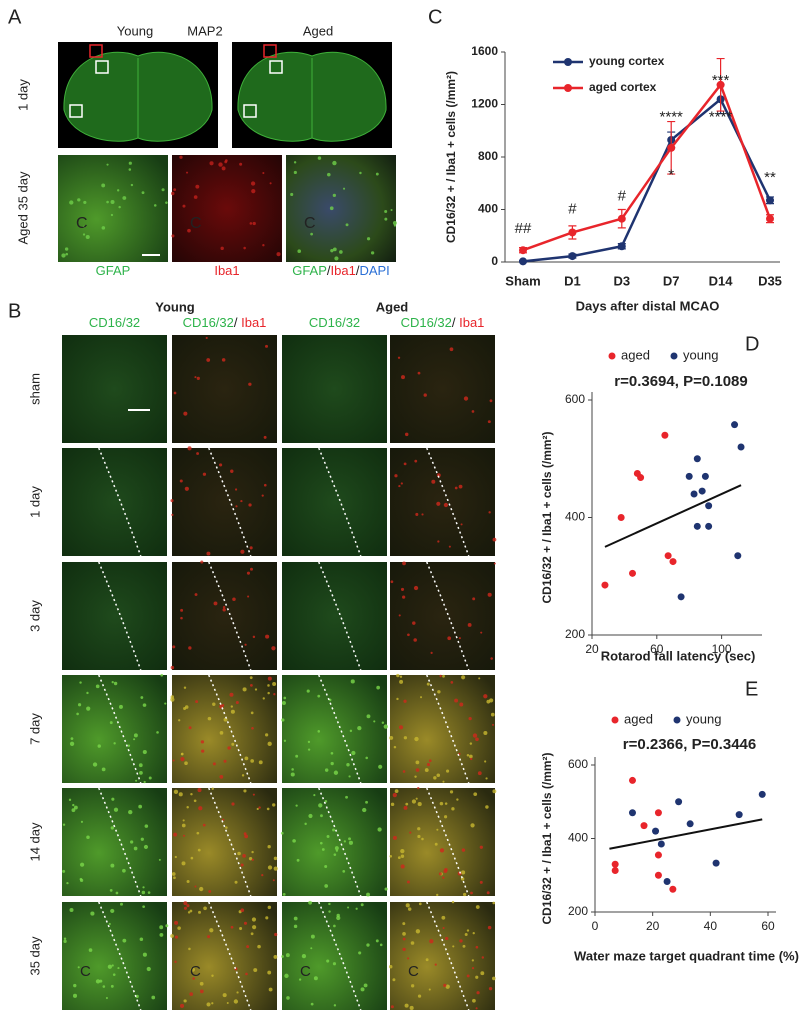 Image resolution: width=800 pixels, height=1021 pixels. Describe the element at coordinates (635, 354) in the screenshot. I see `legend-label: aged` at that location.